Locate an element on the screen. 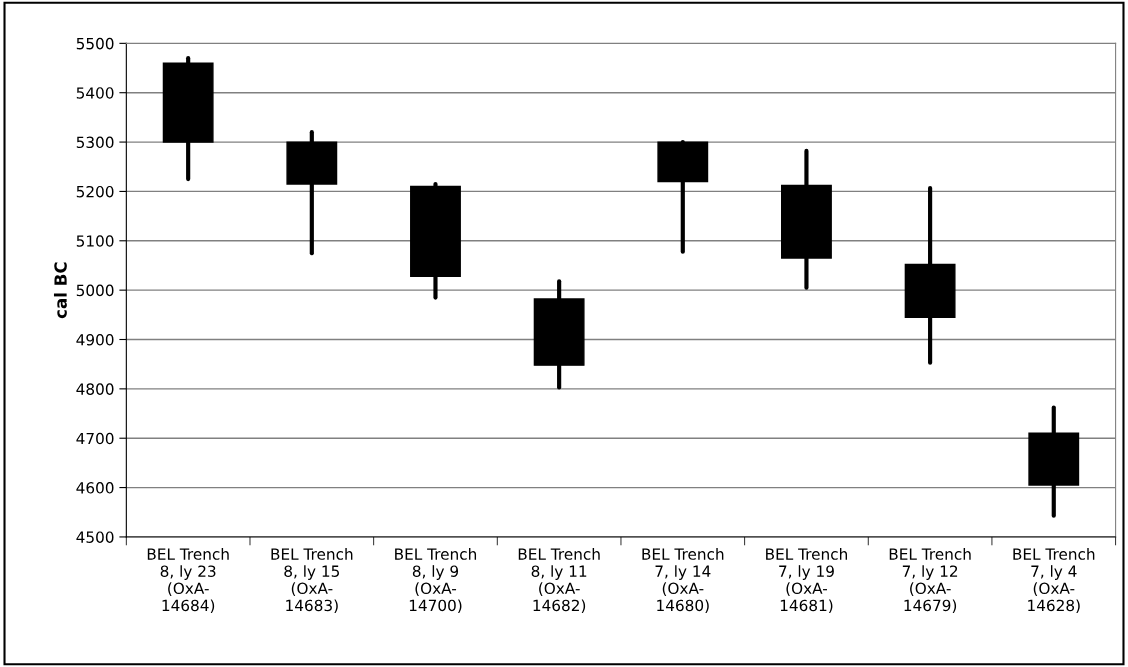 Image resolution: width=1128 pixels, height=667 pixels. y-tick-label: 5100 is located at coordinates (95, 241).